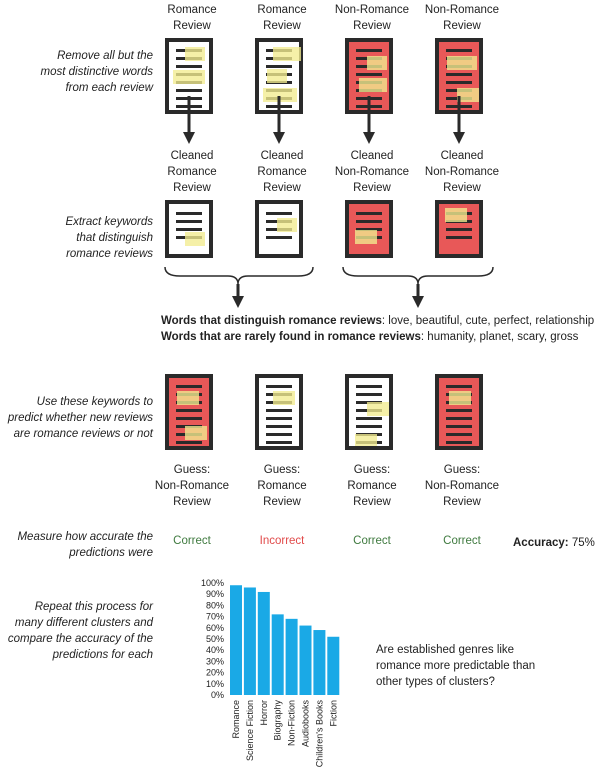  What do you see at coordinates (319, 734) in the screenshot?
I see `x-category-label: Children's Books` at bounding box center [319, 734].